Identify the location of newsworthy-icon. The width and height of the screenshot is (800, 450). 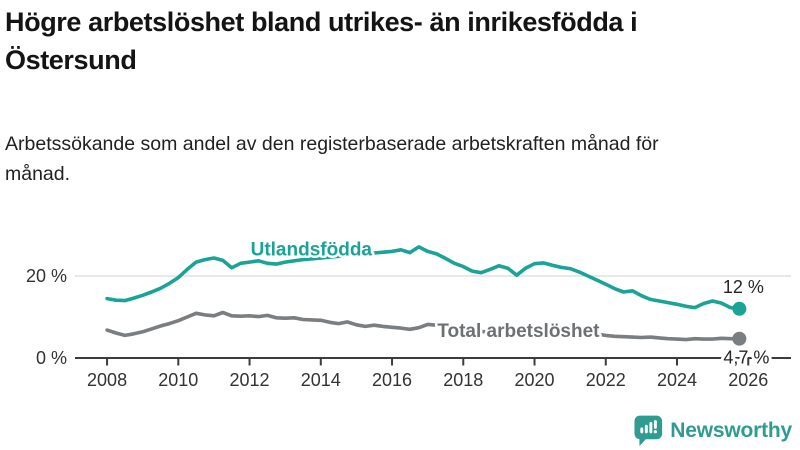
(648, 430).